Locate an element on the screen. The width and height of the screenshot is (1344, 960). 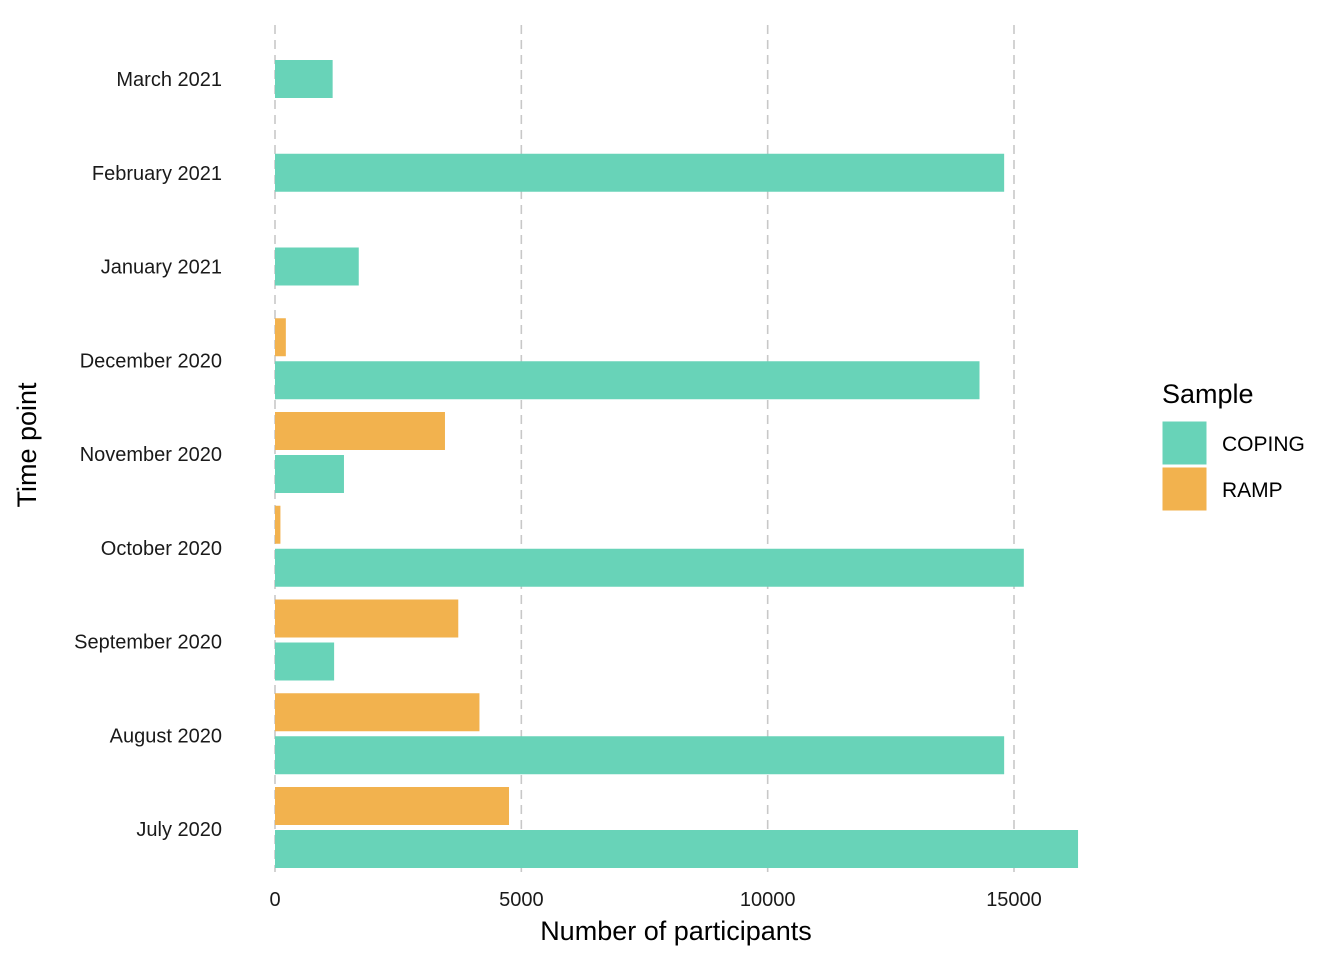
bar-ramp-december-2020 is located at coordinates (280, 337).